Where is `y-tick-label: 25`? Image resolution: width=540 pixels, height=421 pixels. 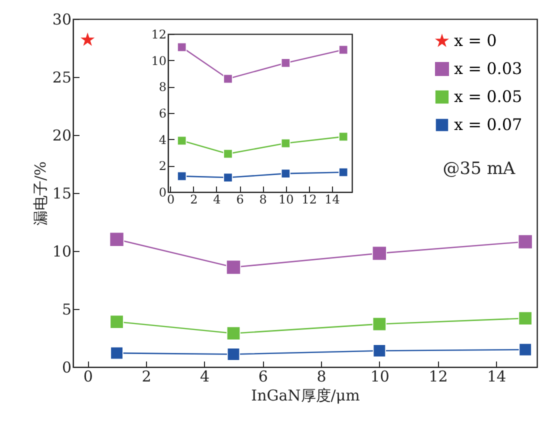 y-tick-label: 25 is located at coordinates (62, 77).